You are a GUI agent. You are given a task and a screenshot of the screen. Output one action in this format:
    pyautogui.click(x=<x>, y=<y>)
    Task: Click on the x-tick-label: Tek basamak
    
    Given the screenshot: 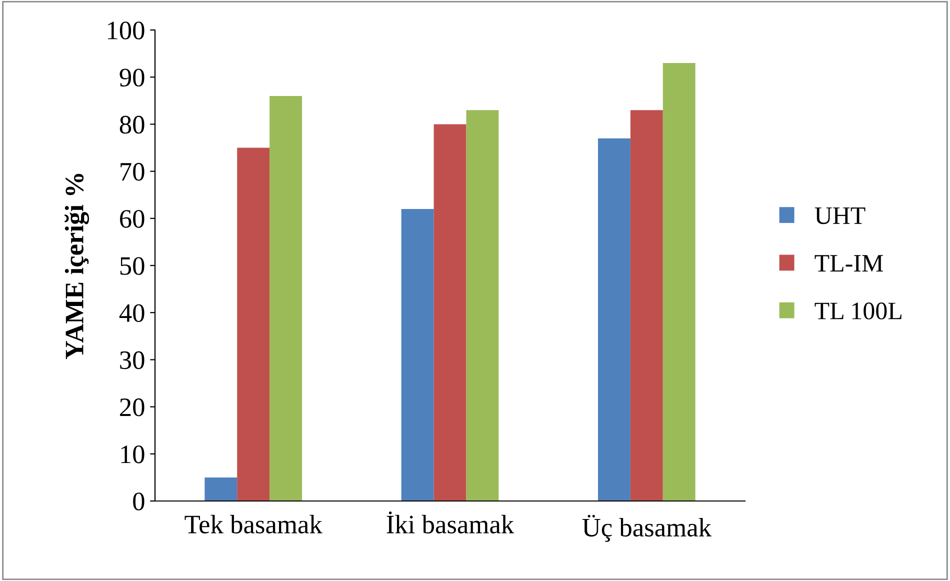 What is the action you would take?
    pyautogui.click(x=253, y=524)
    